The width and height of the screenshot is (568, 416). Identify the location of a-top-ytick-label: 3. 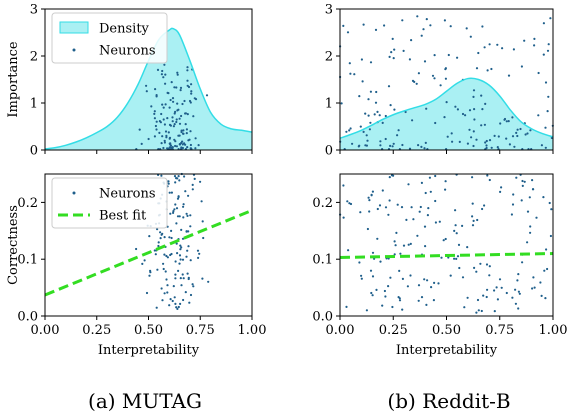
(34, 10).